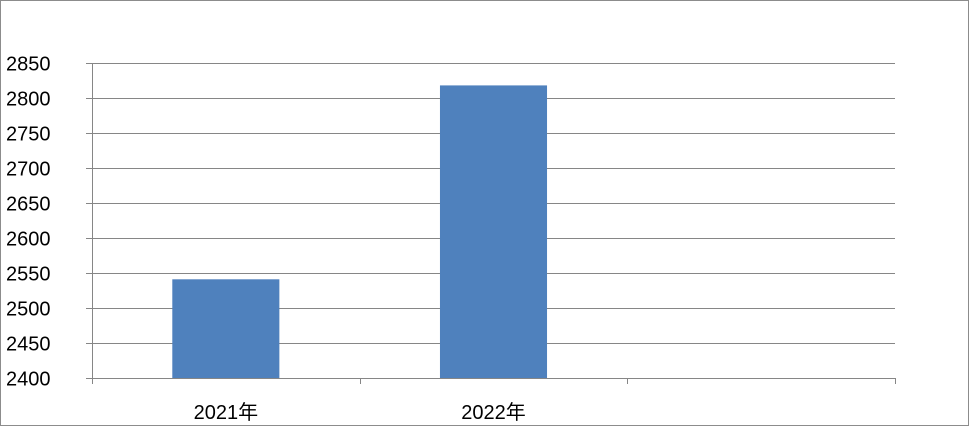 The width and height of the screenshot is (969, 427). Describe the element at coordinates (28, 135) in the screenshot. I see `y-tick-label: 2750` at that location.